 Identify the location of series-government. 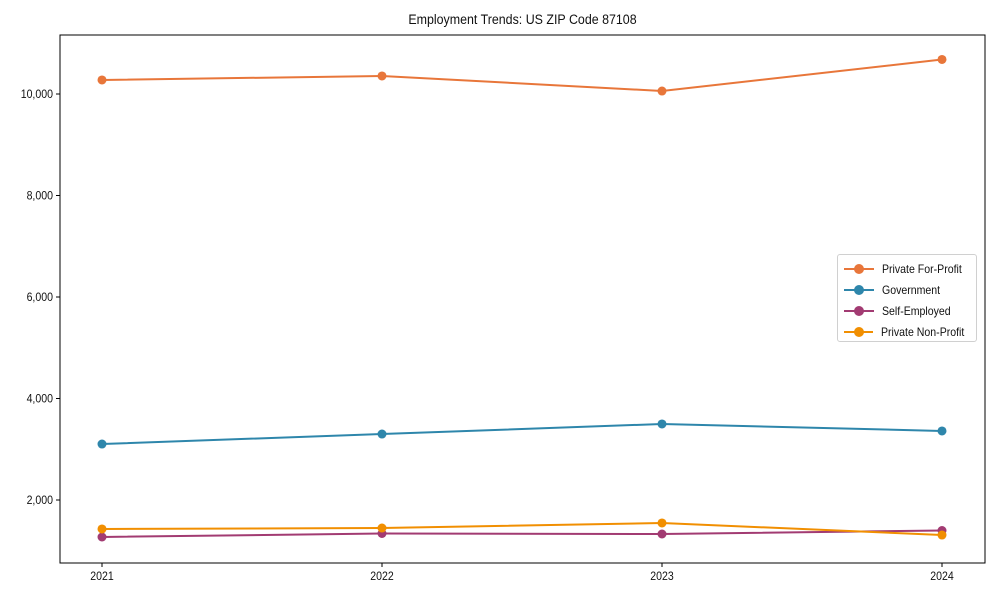
(522, 434).